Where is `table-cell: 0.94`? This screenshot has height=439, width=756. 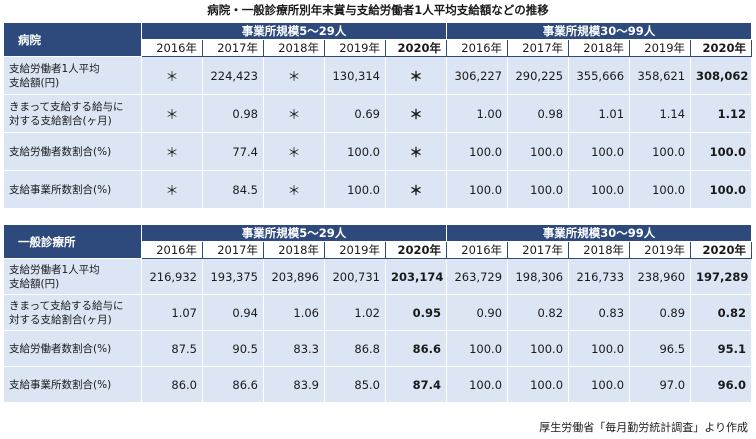 table-cell: 0.94 is located at coordinates (233, 312).